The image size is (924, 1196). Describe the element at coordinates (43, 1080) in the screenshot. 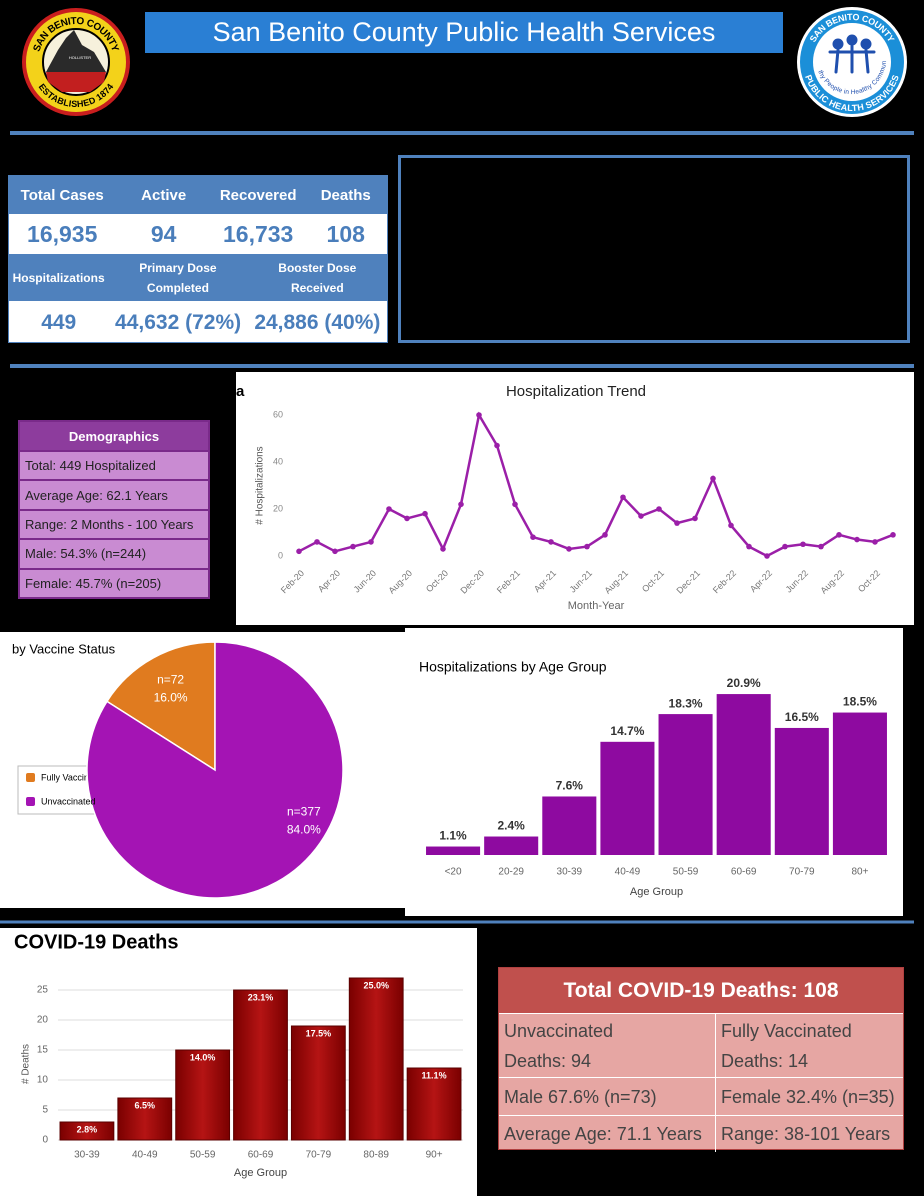

I see `y-tick-label: 10` at that location.